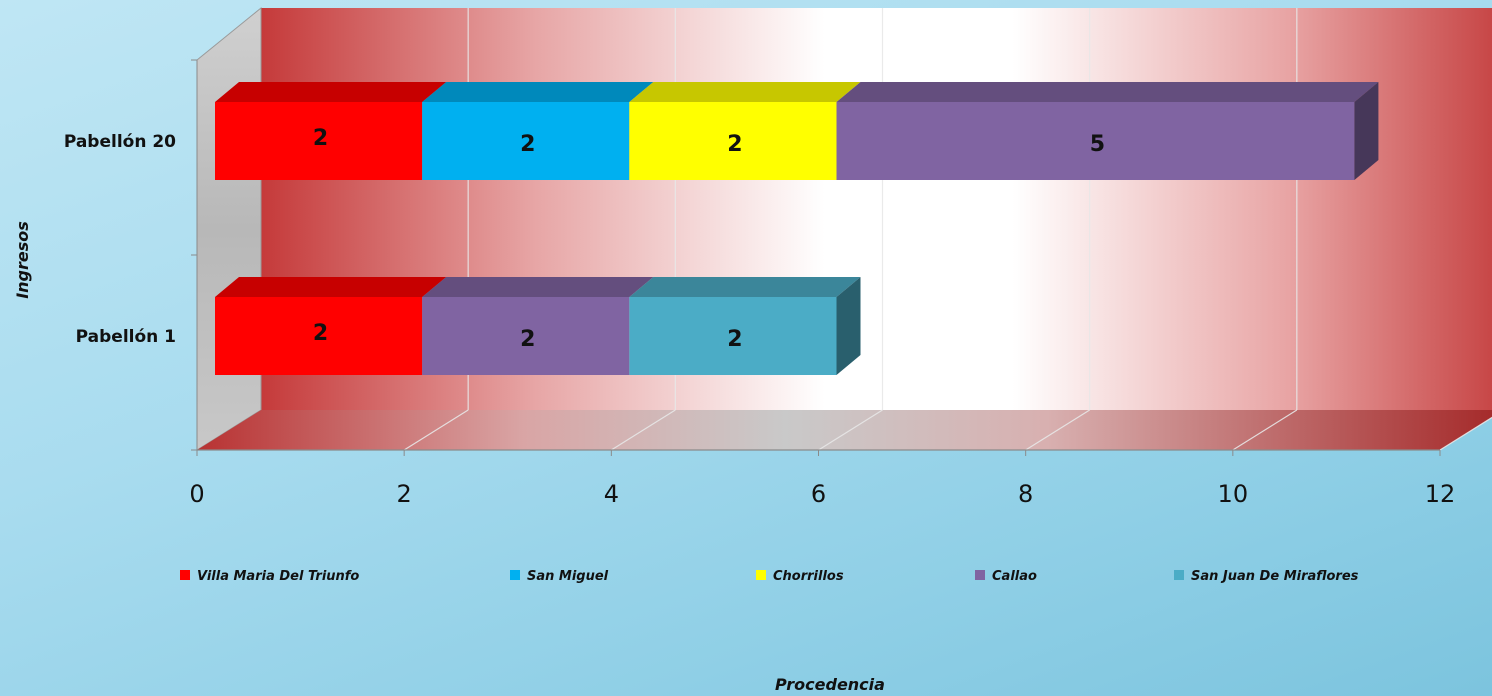  I want to click on legend-item: Villa Maria Del Triunfo, so click(269, 576).